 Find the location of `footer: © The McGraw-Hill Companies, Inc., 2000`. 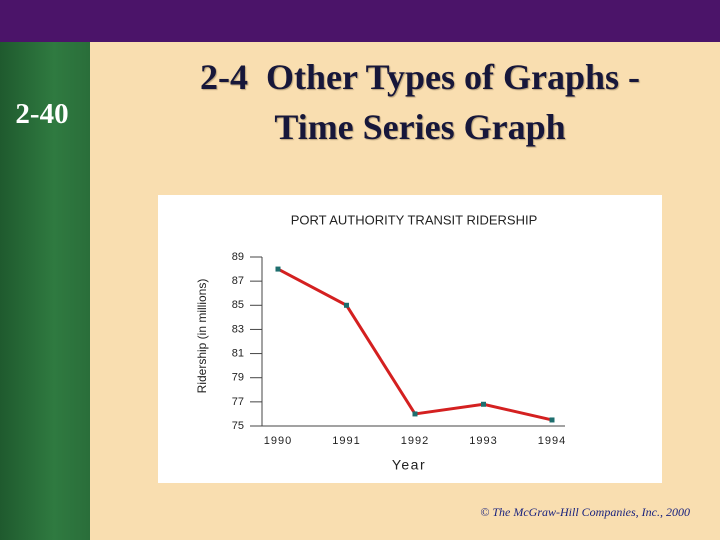

footer: © The McGraw-Hill Companies, Inc., 2000 is located at coordinates (585, 512).